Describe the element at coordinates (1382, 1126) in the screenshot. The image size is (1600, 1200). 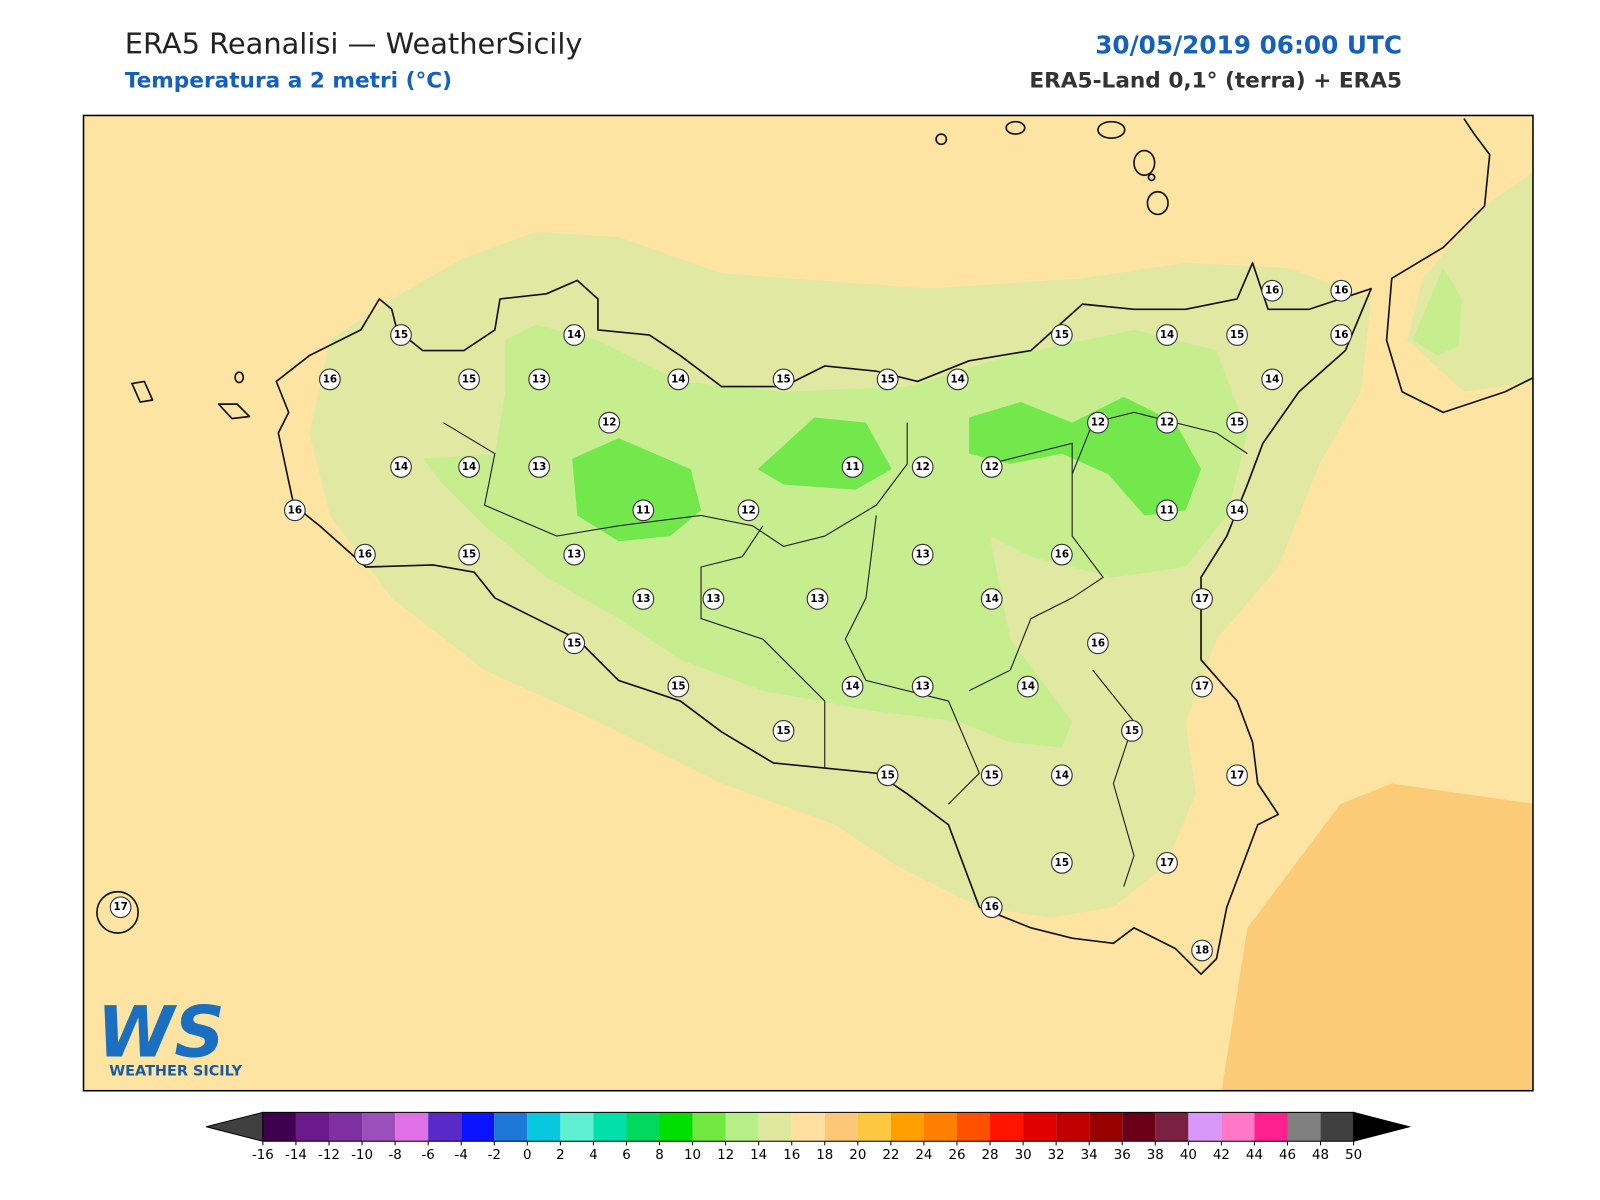
I see `colorbar-high-arrow` at that location.